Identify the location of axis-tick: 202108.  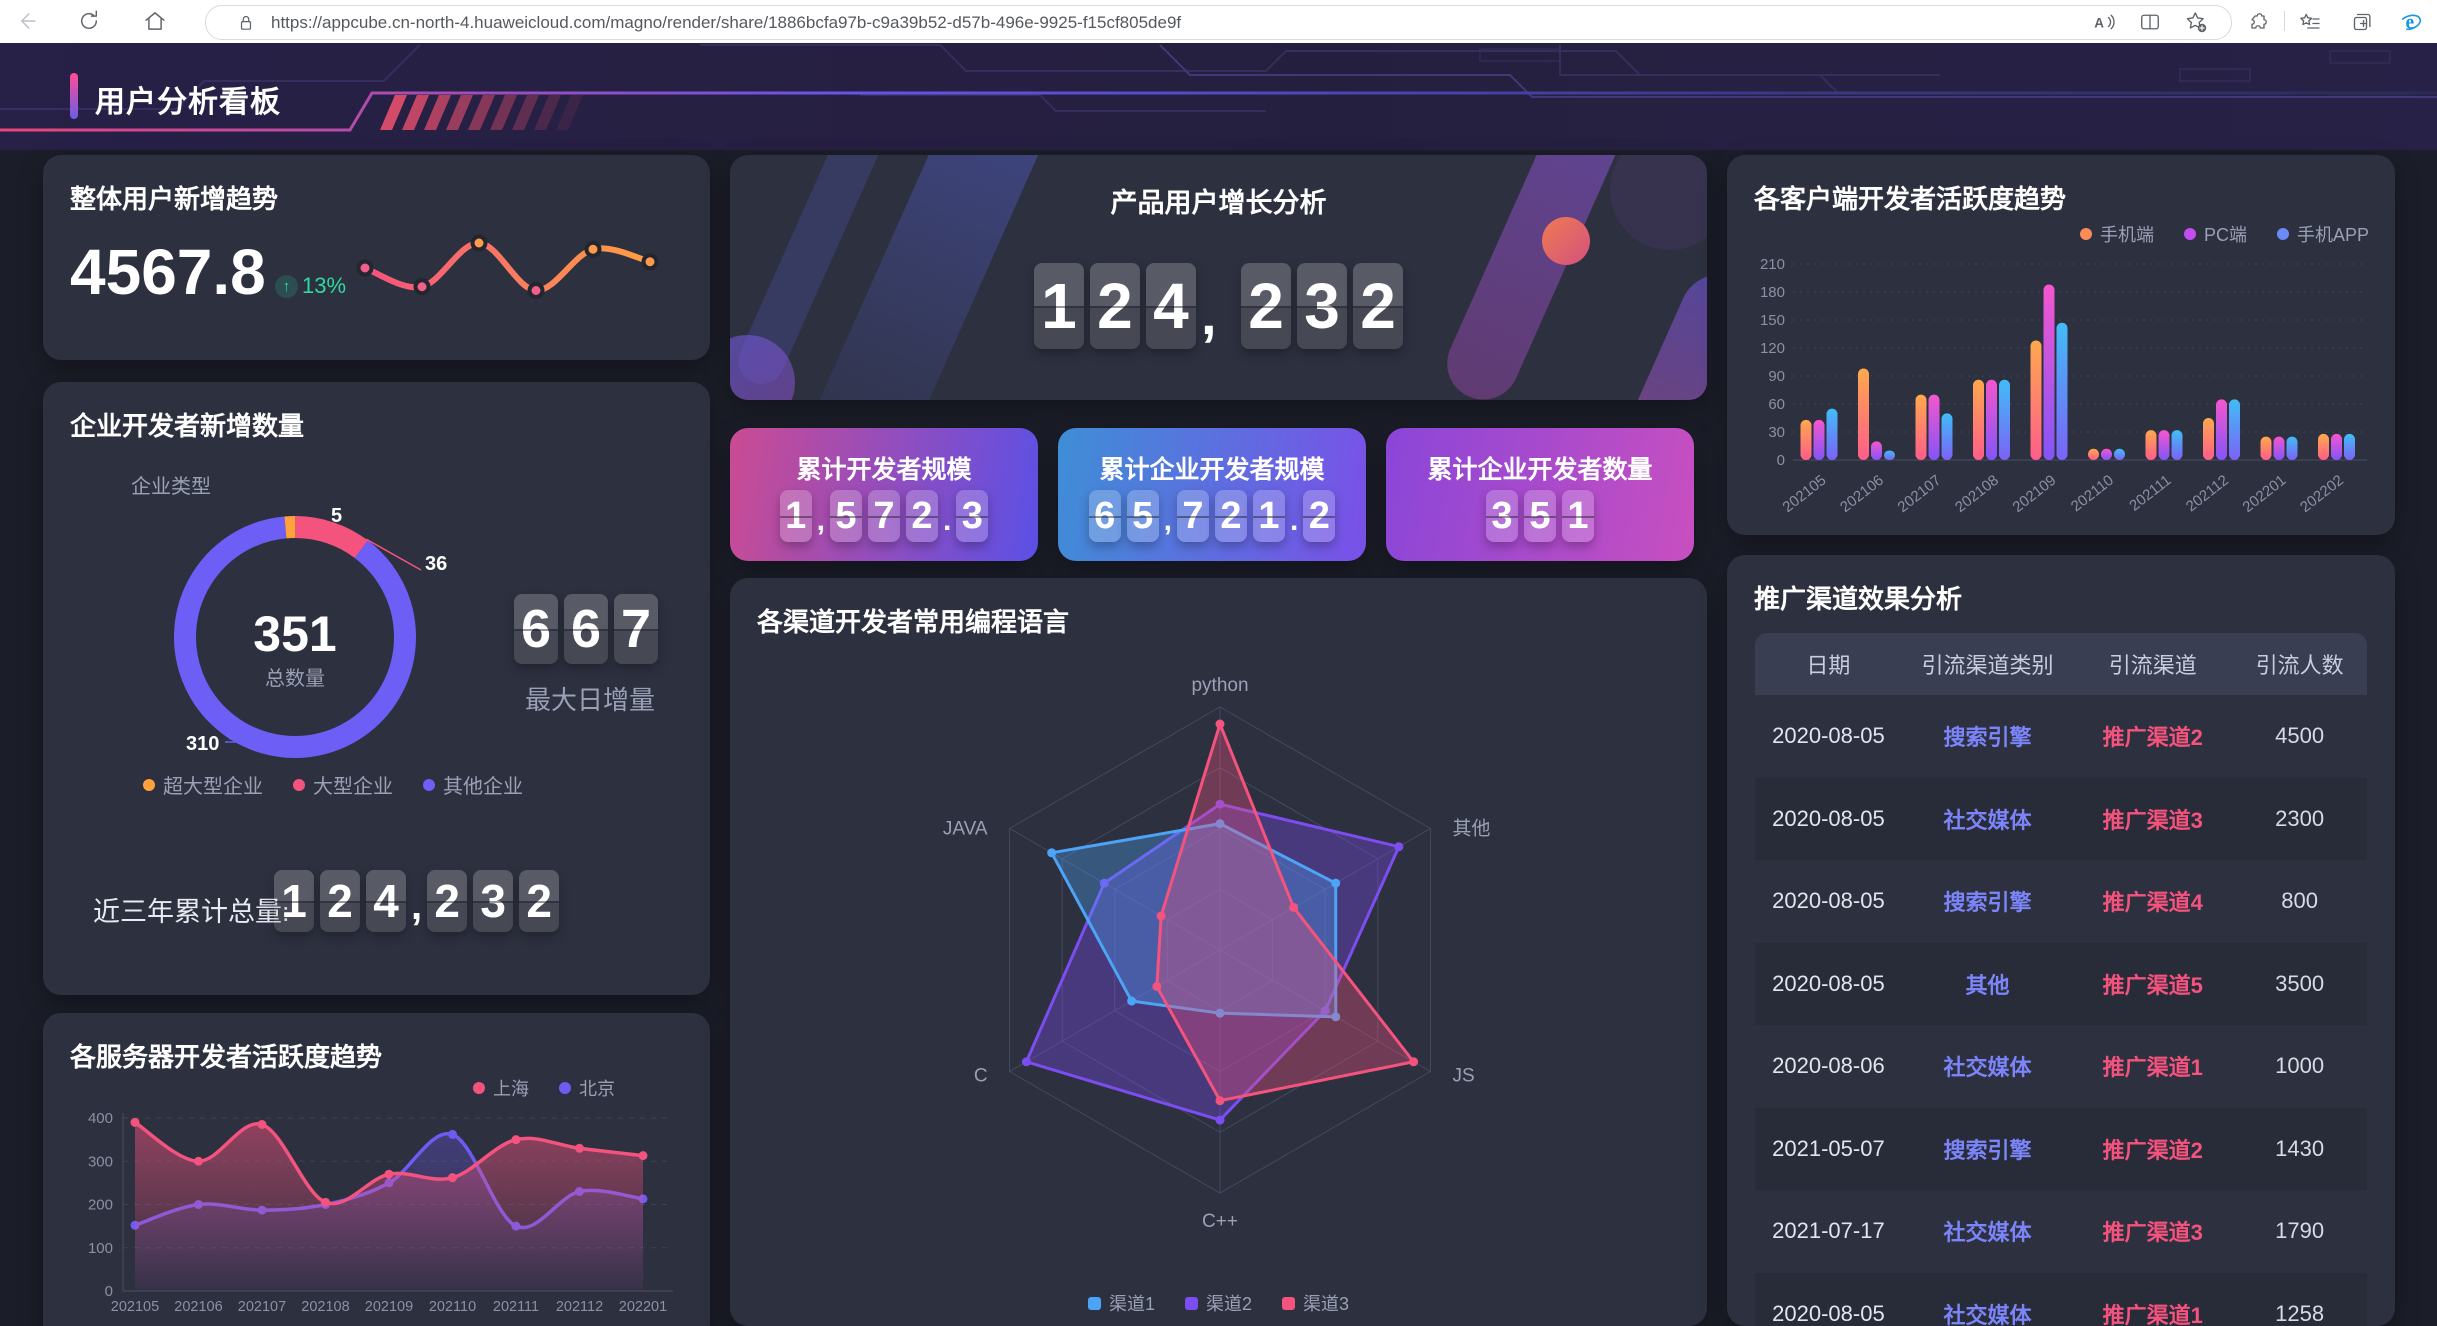
(1977, 494).